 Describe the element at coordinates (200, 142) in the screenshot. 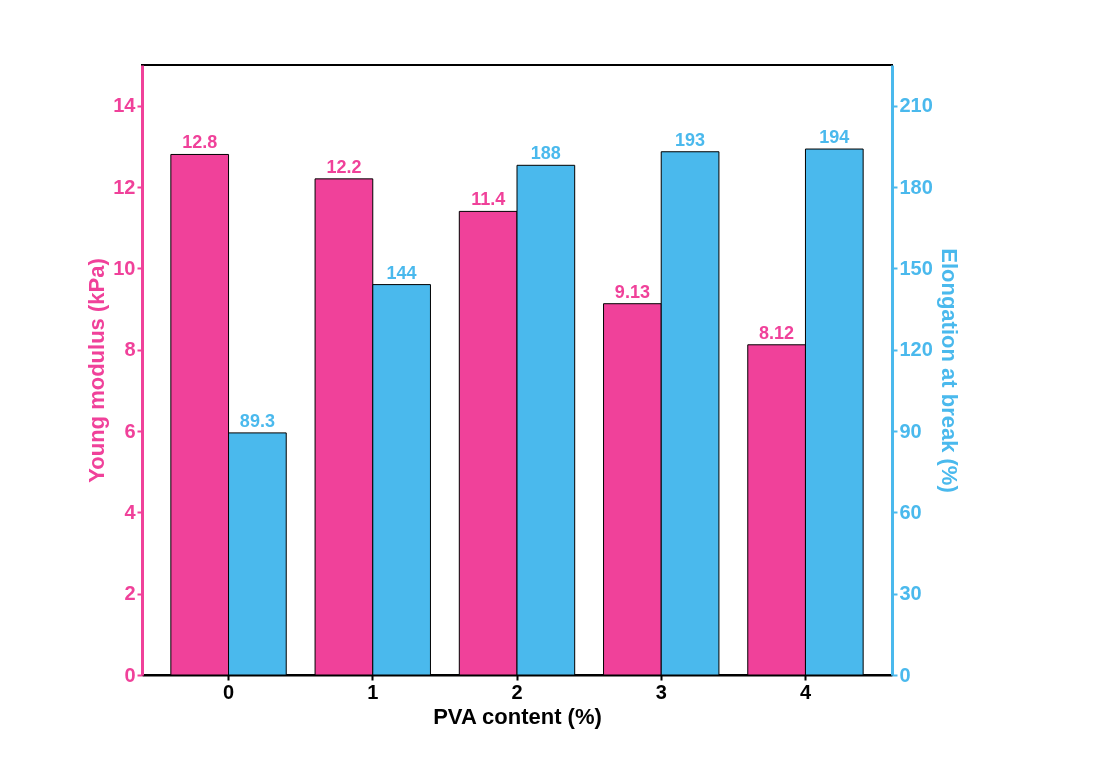

I see `data-label: 12.8` at that location.